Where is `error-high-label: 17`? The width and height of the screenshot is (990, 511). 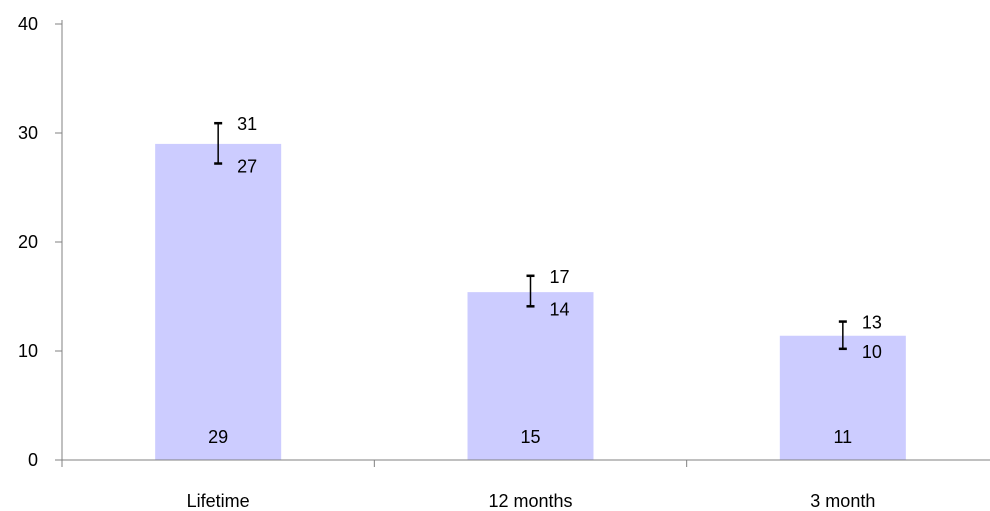
error-high-label: 17 is located at coordinates (560, 277).